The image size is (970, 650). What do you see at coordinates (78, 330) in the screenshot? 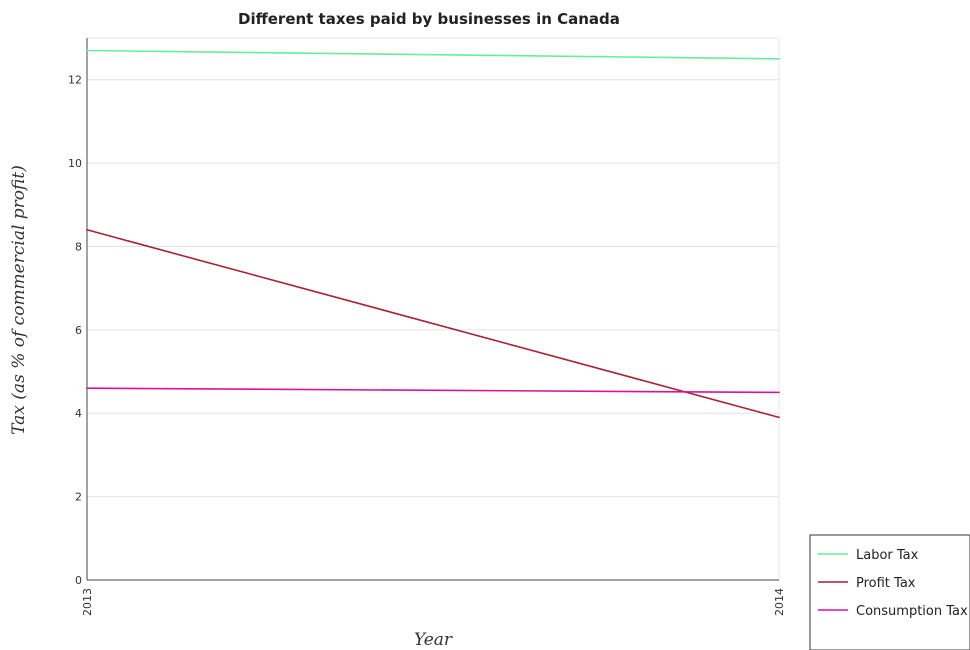
I see `y-tick-label: 6` at bounding box center [78, 330].